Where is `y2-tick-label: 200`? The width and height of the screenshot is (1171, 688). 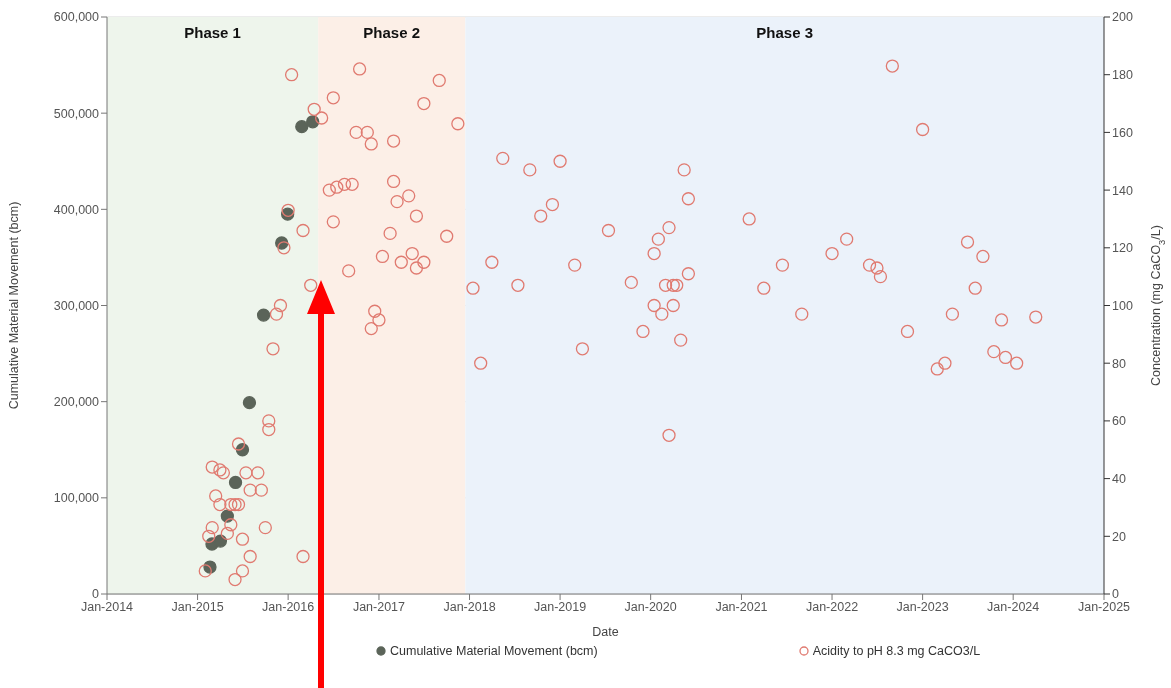 y2-tick-label: 200 is located at coordinates (1122, 17).